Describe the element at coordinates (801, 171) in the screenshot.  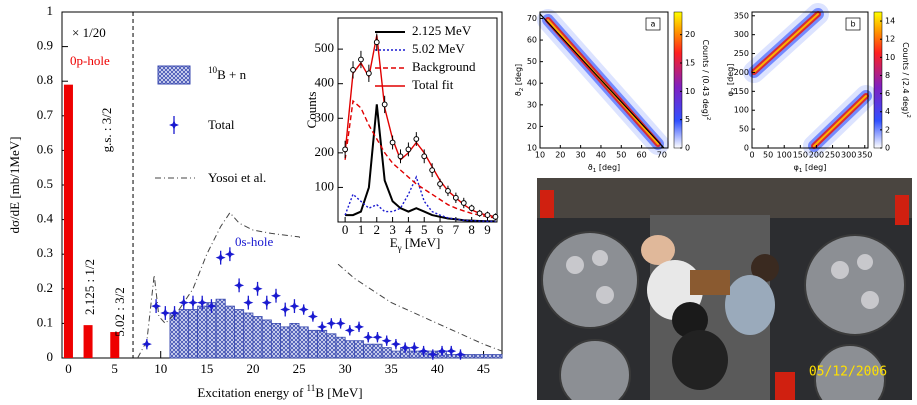
I see `x-axis-label-part: 1` at that location.